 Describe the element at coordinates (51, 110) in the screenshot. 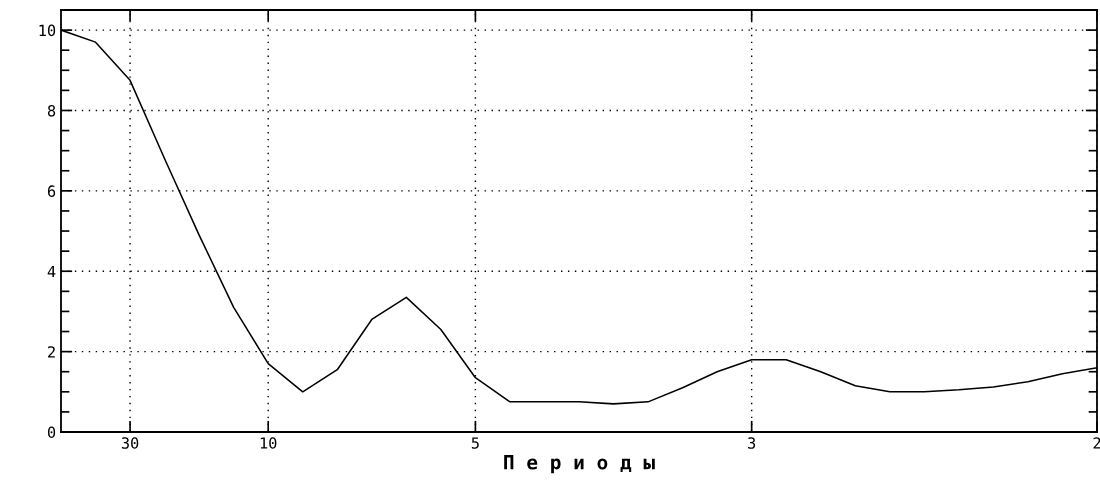

I see `y-tick-label: 8` at that location.